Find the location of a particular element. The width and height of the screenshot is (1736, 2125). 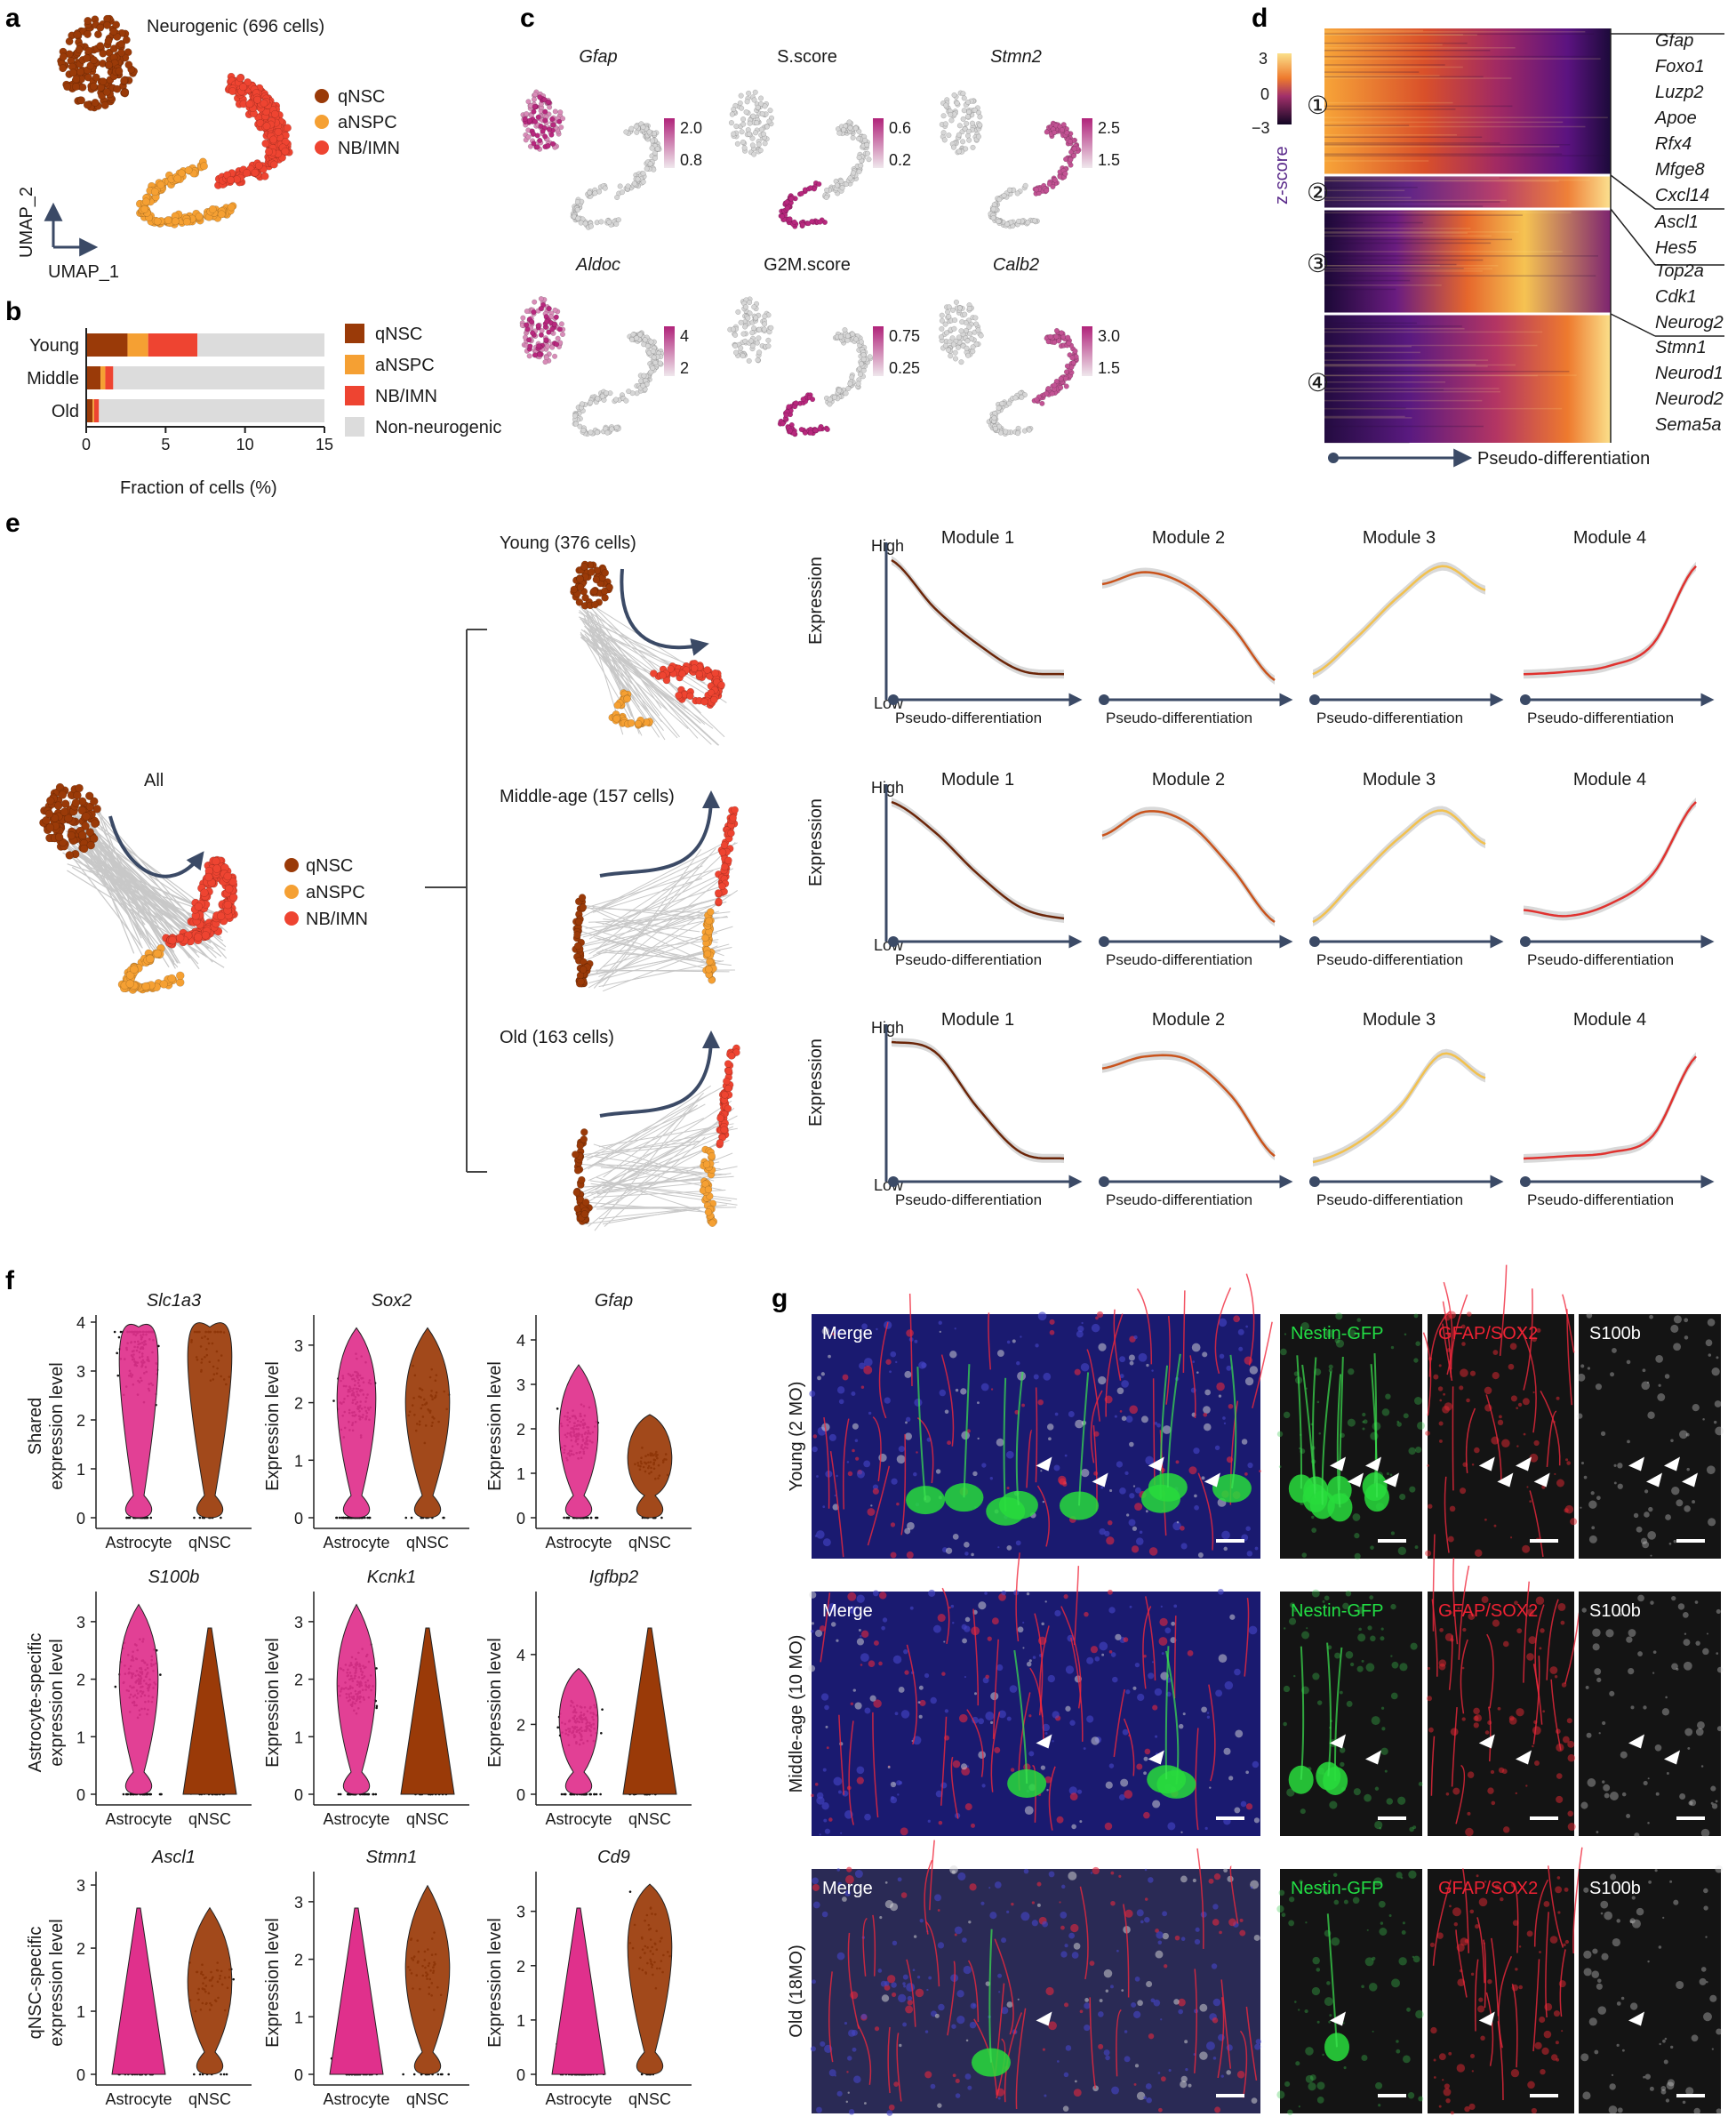

trajectory-arrow is located at coordinates (664, 612).